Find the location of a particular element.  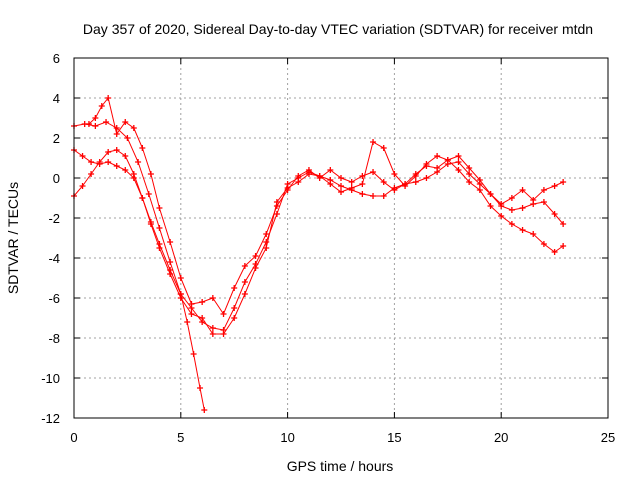

x-tick-label: 20 is located at coordinates (501, 437).